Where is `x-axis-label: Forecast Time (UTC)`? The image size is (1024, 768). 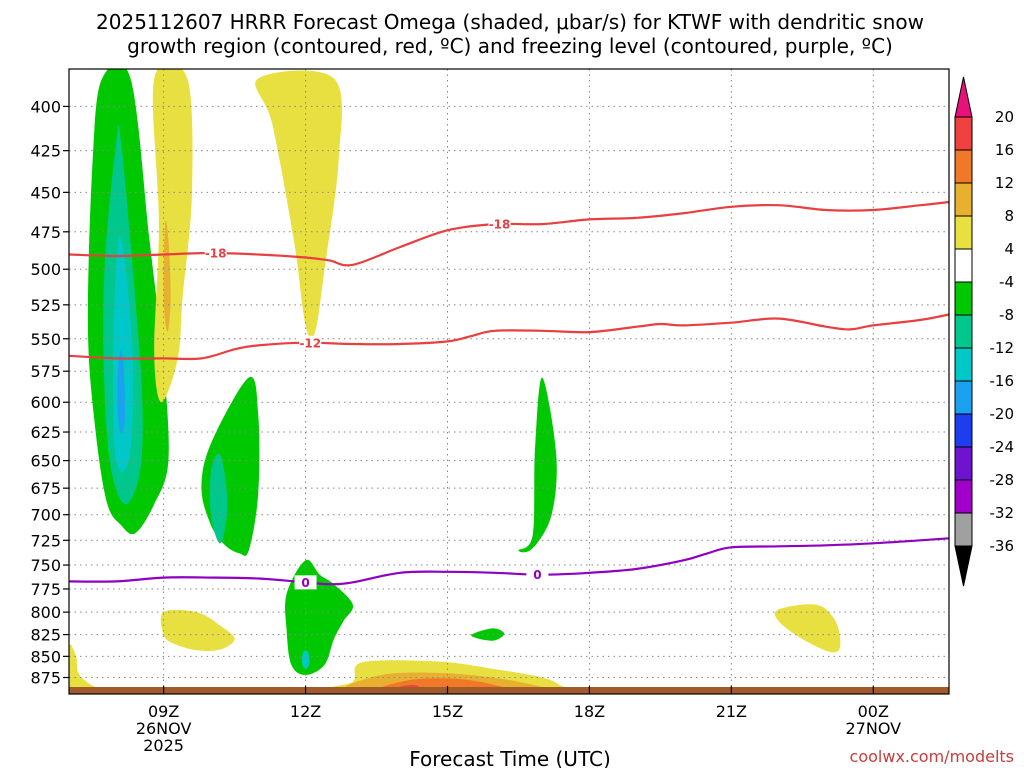
x-axis-label: Forecast Time (UTC) is located at coordinates (510, 757).